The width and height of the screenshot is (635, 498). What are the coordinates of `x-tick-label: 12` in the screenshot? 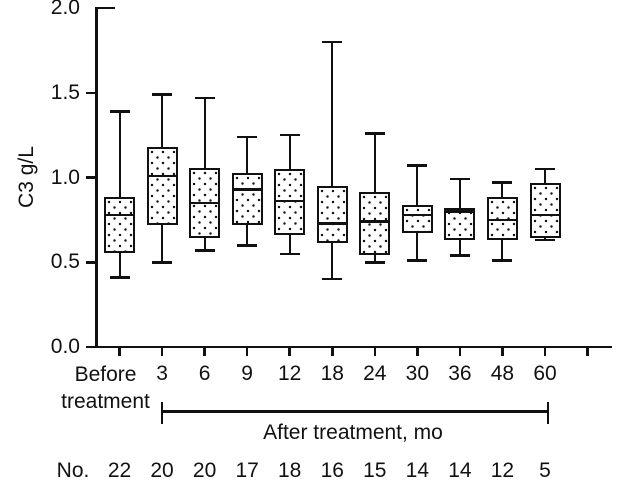 It's located at (290, 373).